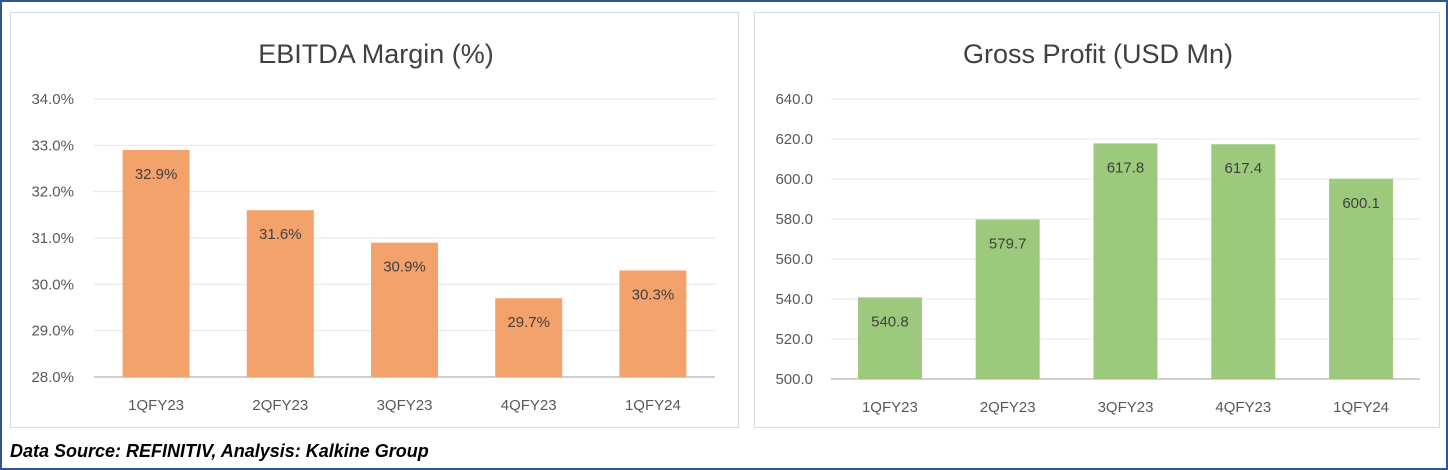  What do you see at coordinates (52, 145) in the screenshot?
I see `y-tick-label: 33.0%` at bounding box center [52, 145].